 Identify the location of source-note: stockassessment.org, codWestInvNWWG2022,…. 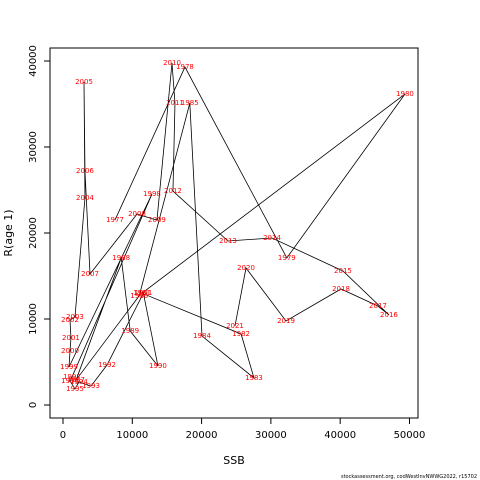
(409, 477).